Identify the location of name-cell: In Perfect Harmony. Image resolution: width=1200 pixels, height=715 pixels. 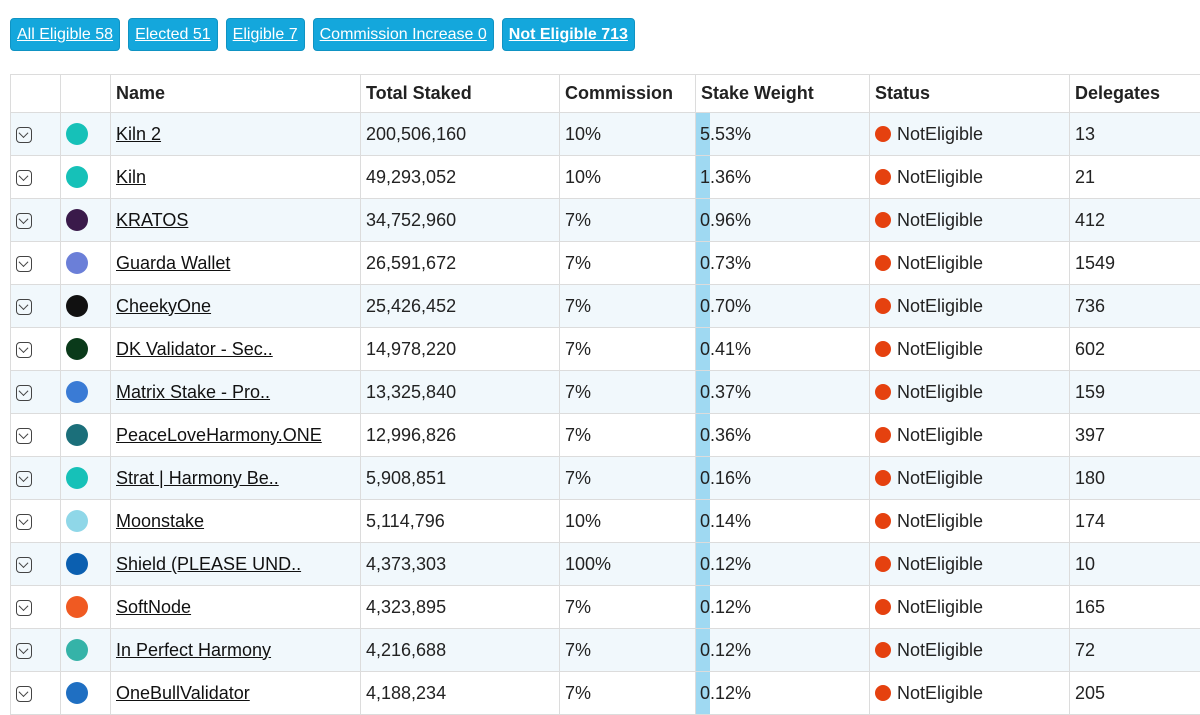
(236, 650).